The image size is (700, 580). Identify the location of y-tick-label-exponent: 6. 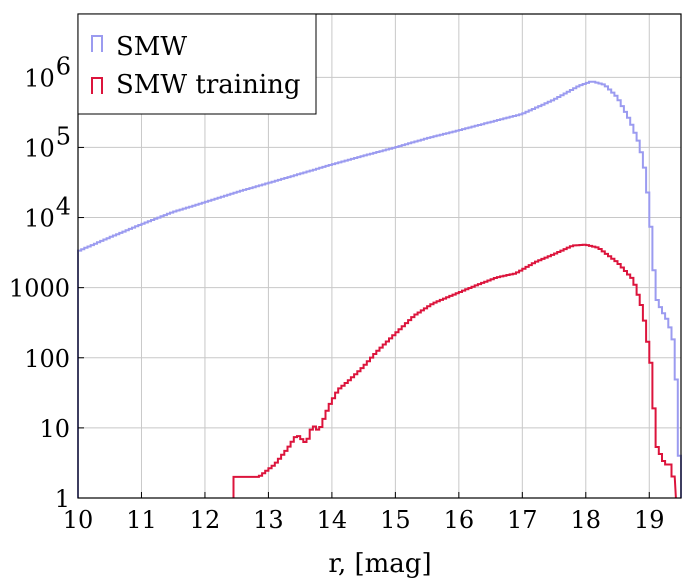
(63, 66).